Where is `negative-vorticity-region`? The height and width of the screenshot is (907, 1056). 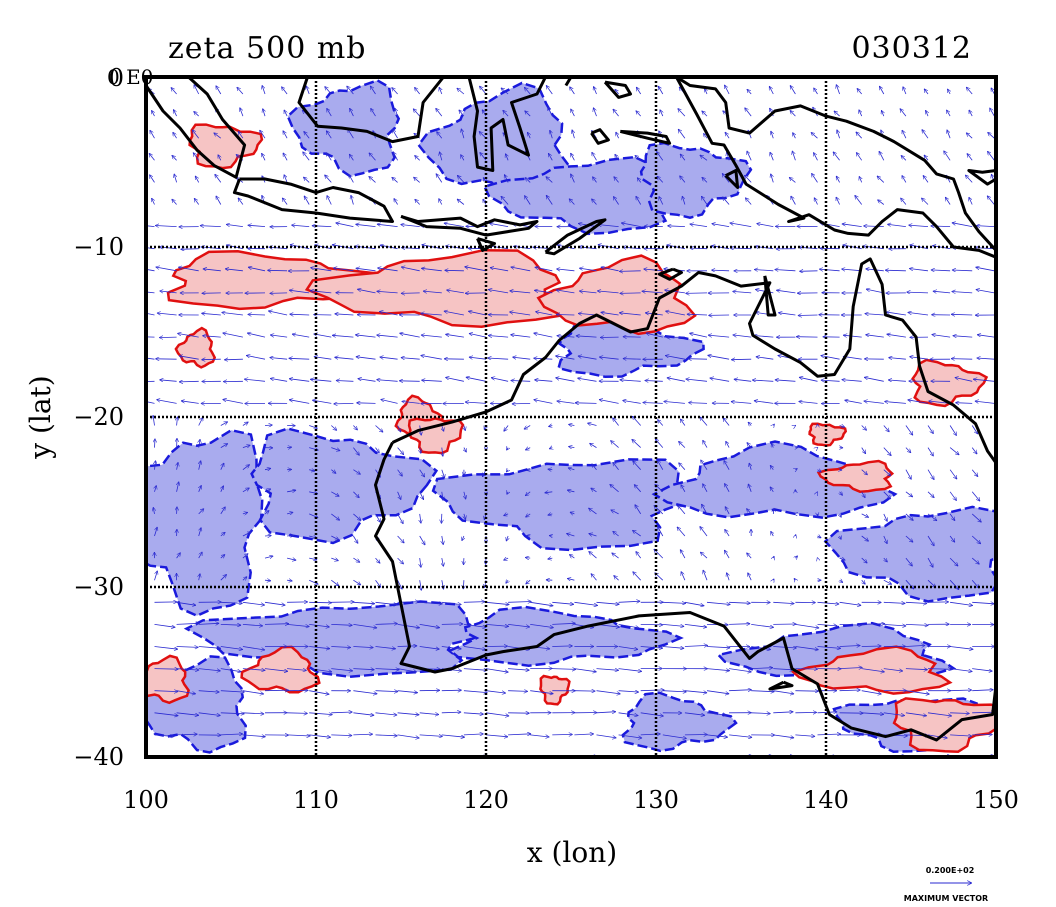
negative-vorticity-region is located at coordinates (679, 722).